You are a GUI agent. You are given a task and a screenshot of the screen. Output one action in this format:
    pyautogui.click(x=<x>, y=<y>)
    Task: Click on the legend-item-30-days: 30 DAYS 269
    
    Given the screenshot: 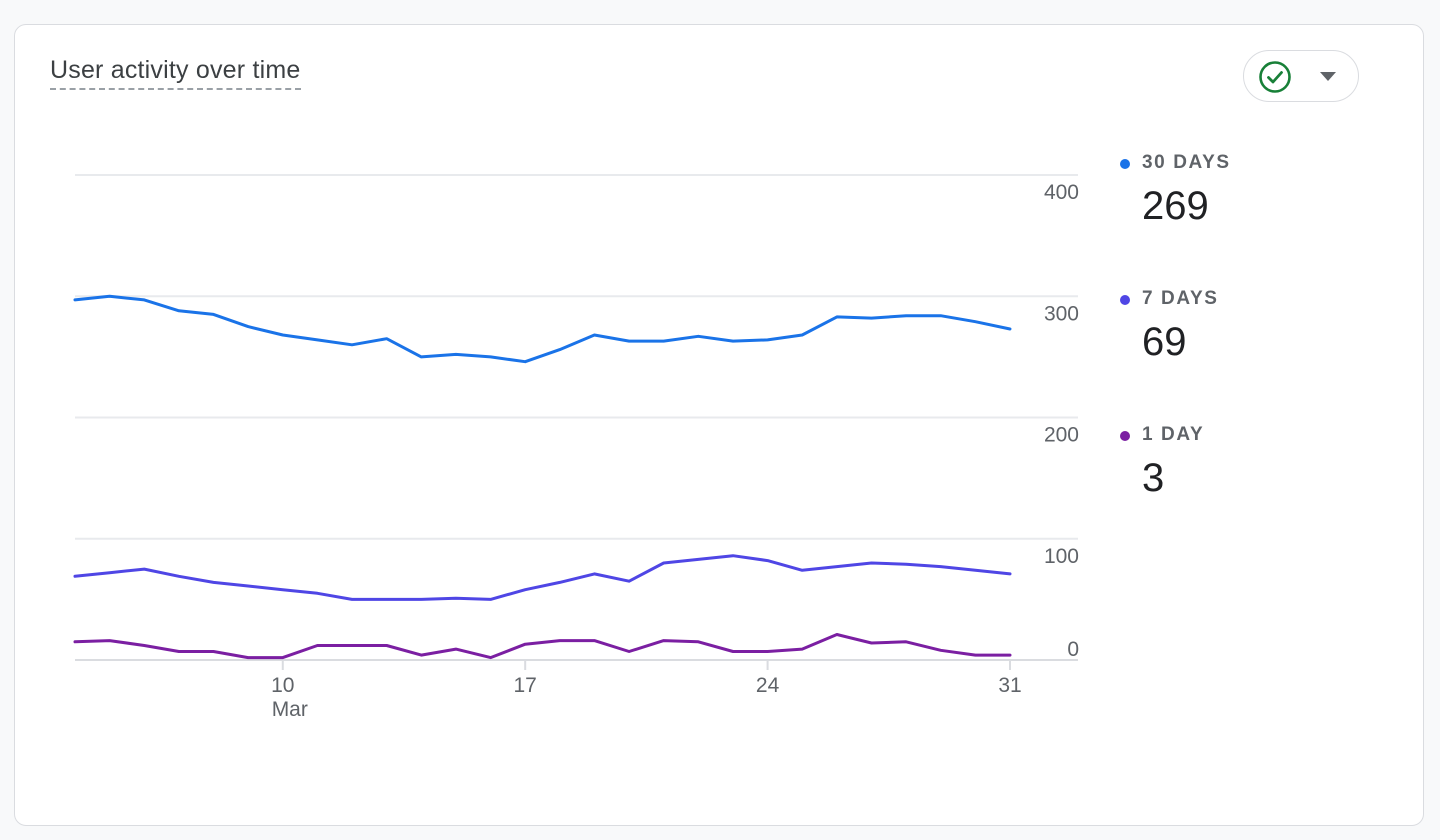 What is the action you would take?
    pyautogui.click(x=1250, y=218)
    